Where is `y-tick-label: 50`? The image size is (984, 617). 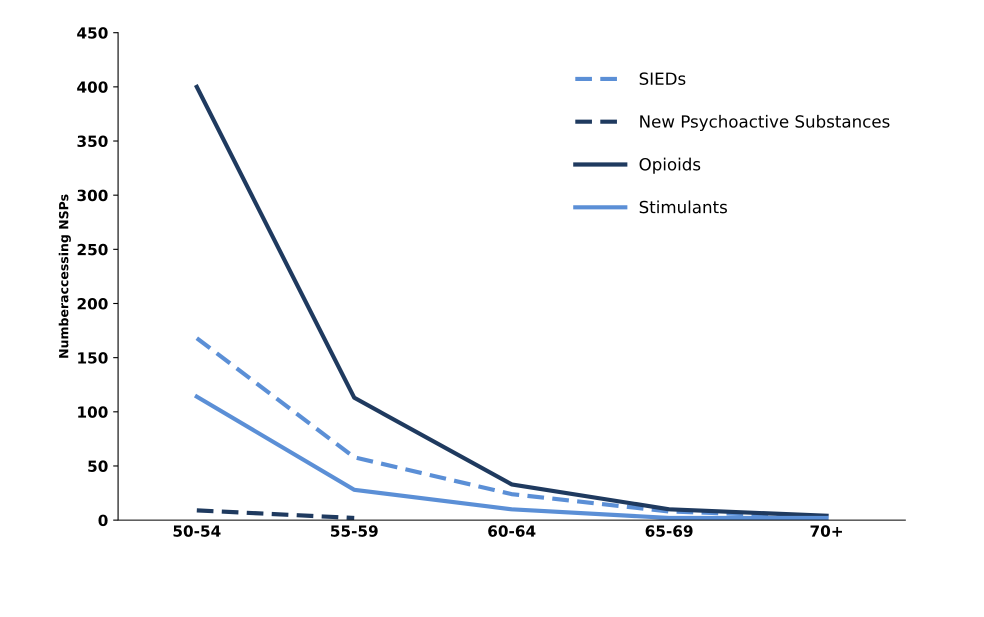 y-tick-label: 50 is located at coordinates (98, 466).